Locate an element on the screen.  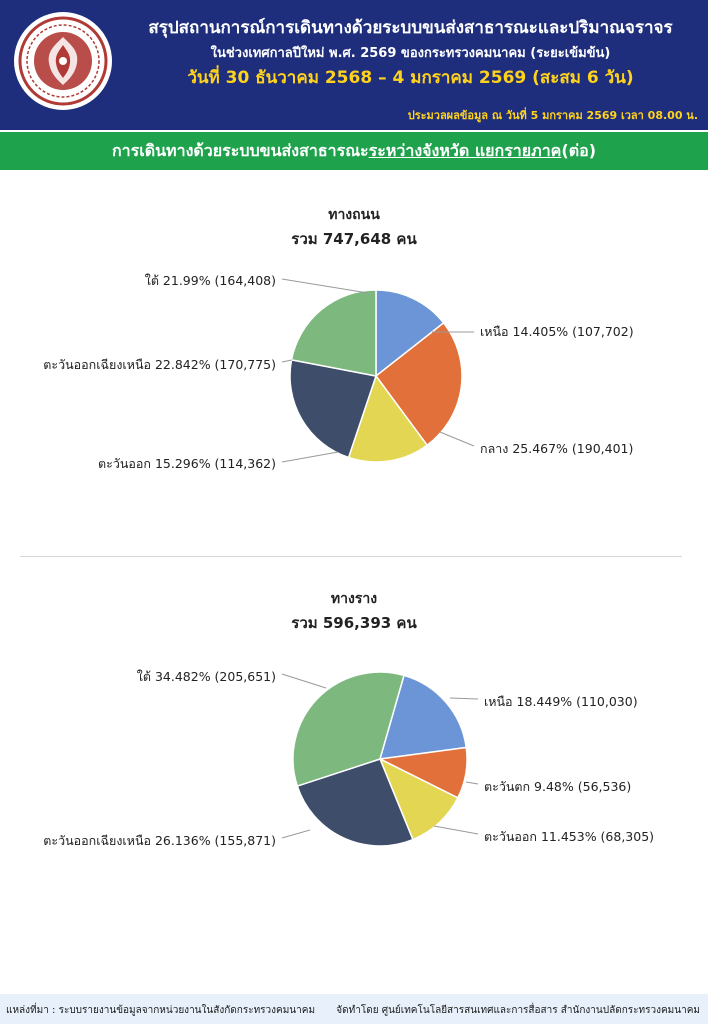
slice-label: ใต้ 21.99% (164,408) is located at coordinates (210, 280).